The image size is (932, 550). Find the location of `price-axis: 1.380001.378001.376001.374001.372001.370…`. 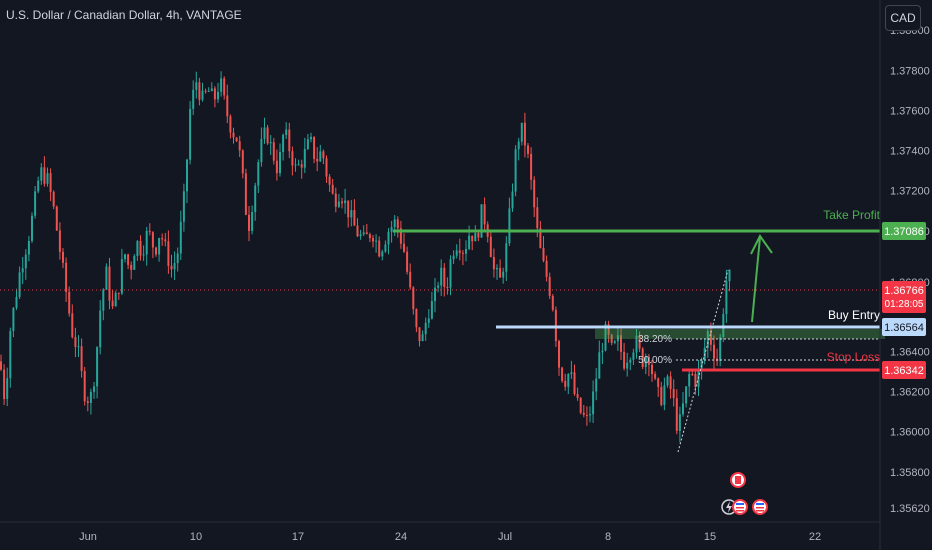

price-axis: 1.380001.378001.376001.374001.372001.370… is located at coordinates (904, 275).